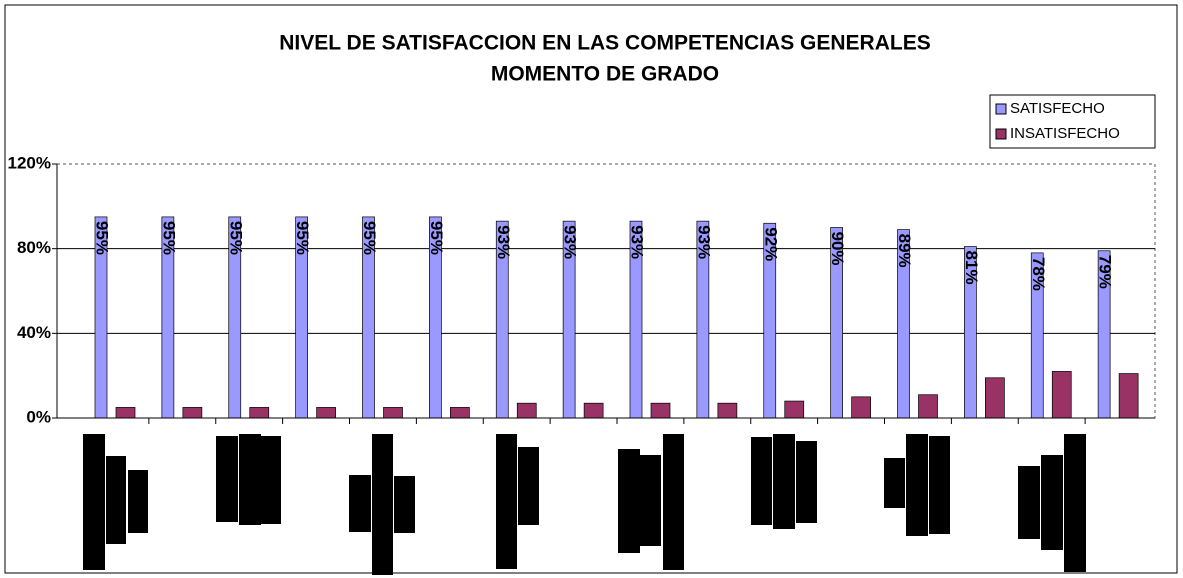  Describe the element at coordinates (34, 247) in the screenshot. I see `y-tick-label: 80%` at that location.